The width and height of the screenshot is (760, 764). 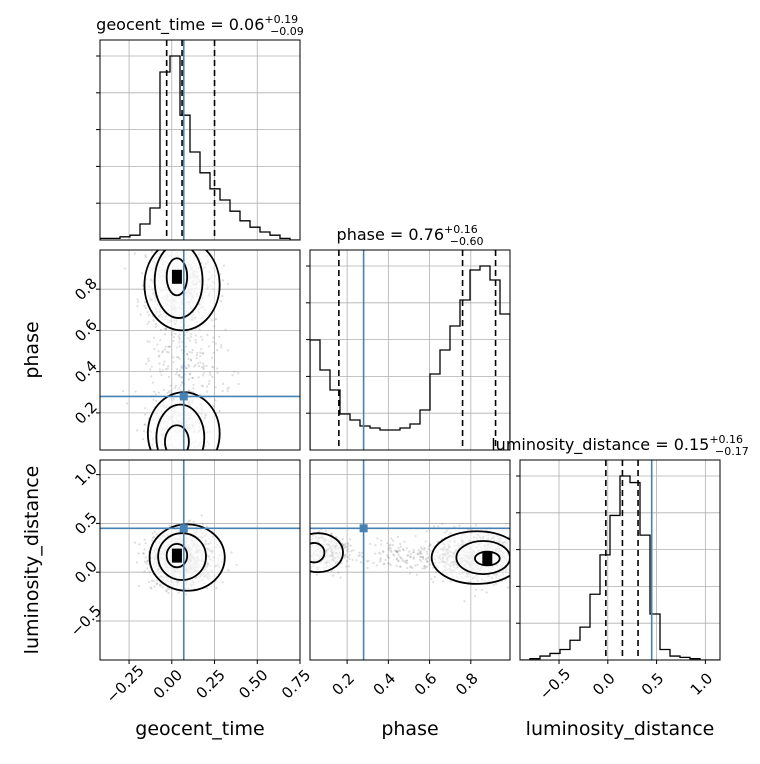 What do you see at coordinates (210, 684) in the screenshot?
I see `xtick-label-geocent_time: 0.25` at bounding box center [210, 684].